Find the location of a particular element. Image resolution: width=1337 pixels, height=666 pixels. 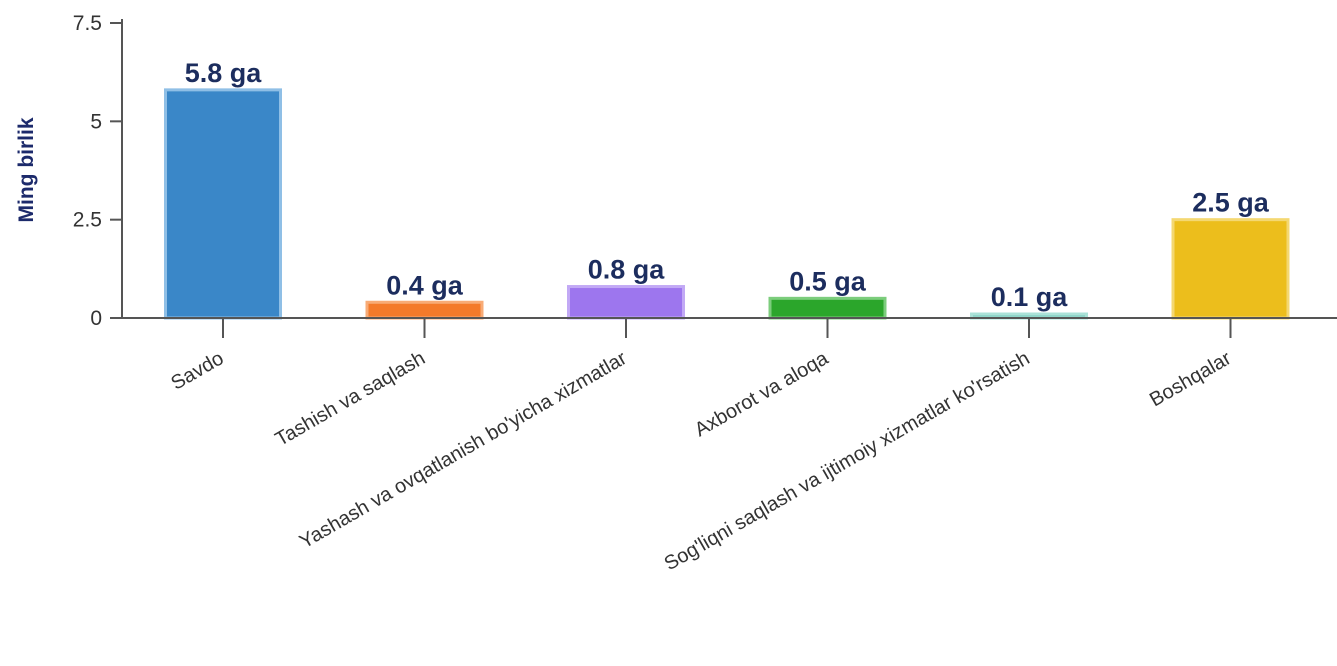

x-tick-label: Savdo is located at coordinates (197, 370).